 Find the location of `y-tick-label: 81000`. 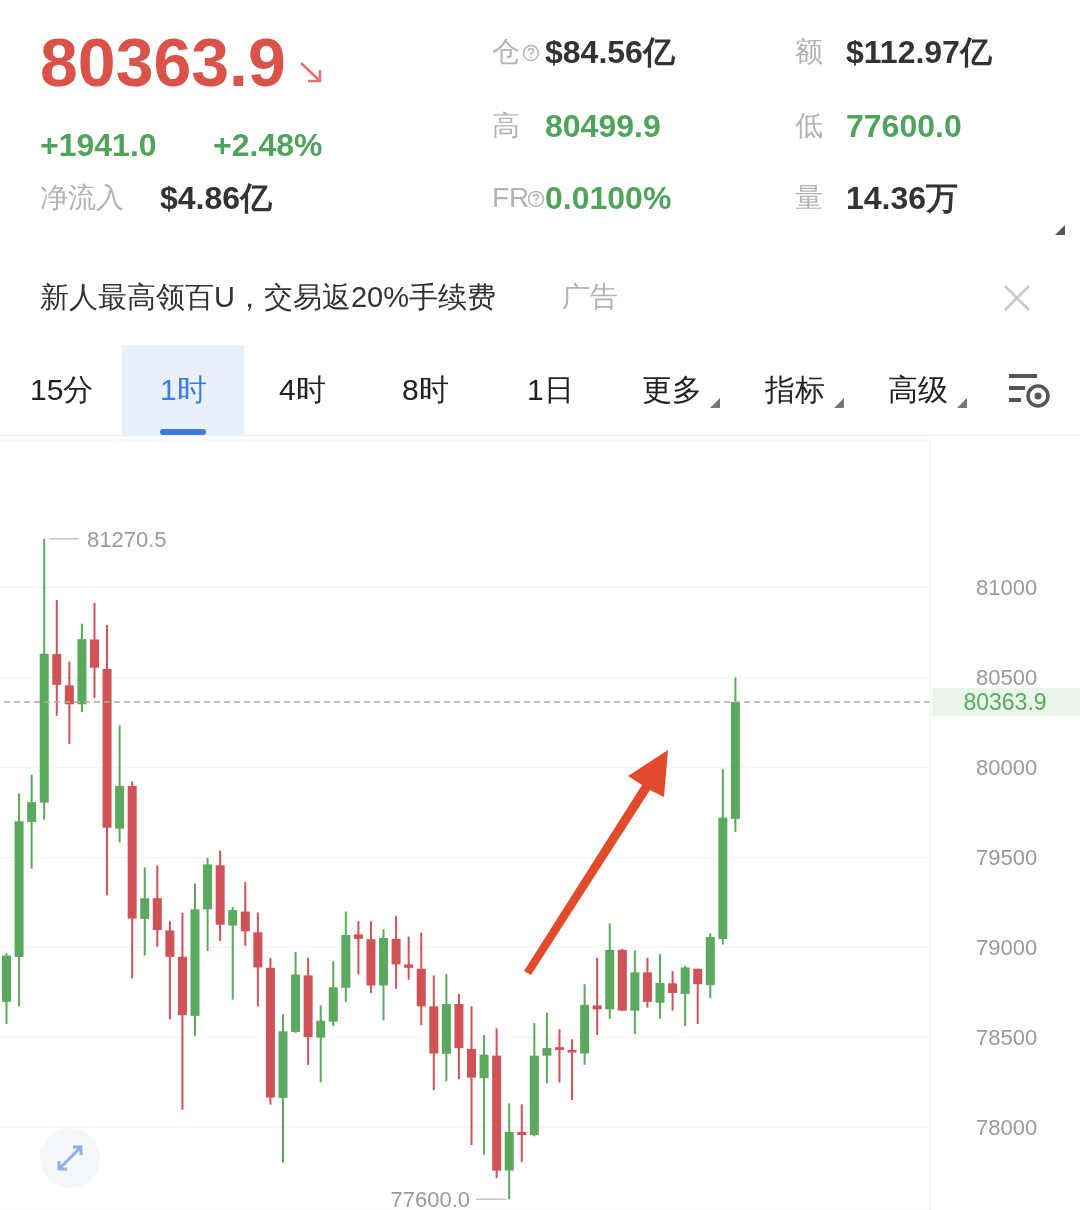

y-tick-label: 81000 is located at coordinates (1007, 588).